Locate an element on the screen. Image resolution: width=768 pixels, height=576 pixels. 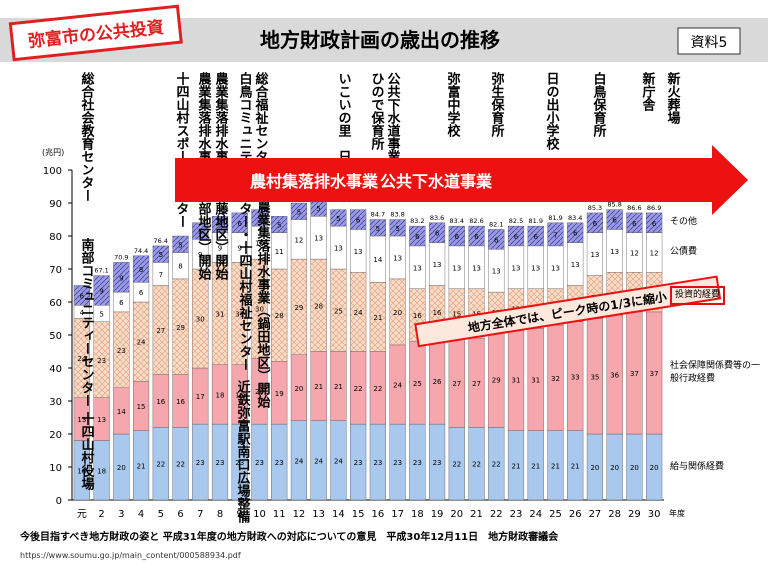
annotation: 新火葬場 is located at coordinates (673, 98).